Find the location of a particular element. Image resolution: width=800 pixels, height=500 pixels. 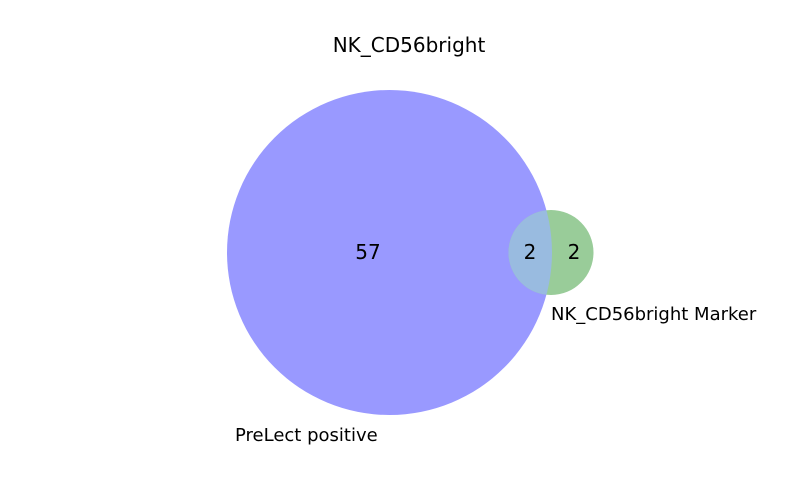

count-only-b: 2 is located at coordinates (574, 252).